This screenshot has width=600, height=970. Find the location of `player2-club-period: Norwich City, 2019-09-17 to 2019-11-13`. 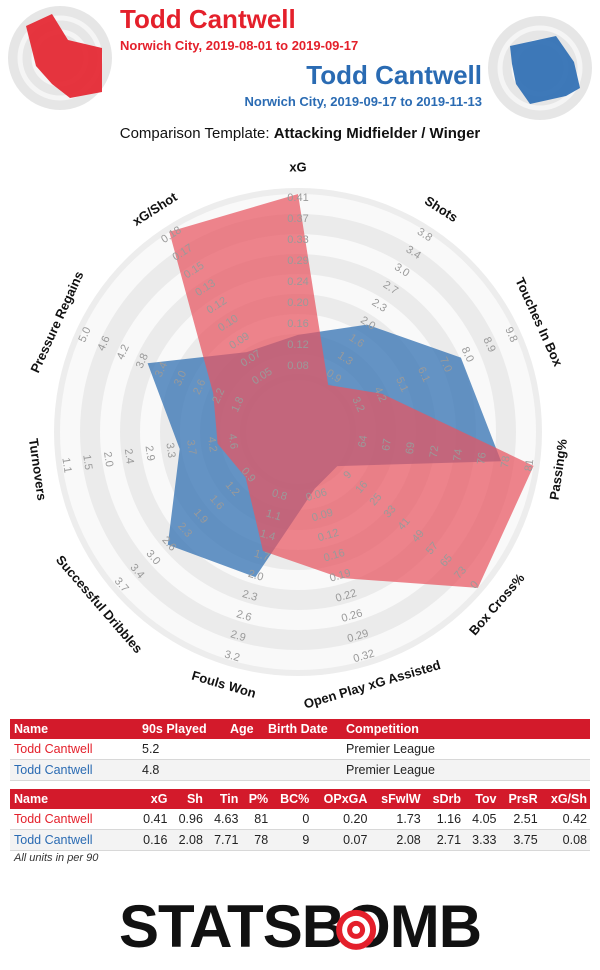

player2-club-period: Norwich City, 2019-09-17 to 2019-11-13 is located at coordinates (363, 101).